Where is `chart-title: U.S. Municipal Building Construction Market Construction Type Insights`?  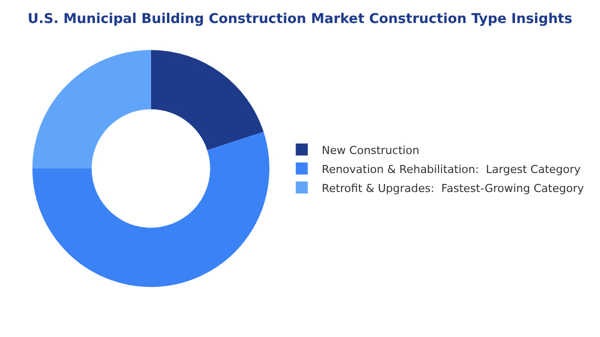
chart-title: U.S. Municipal Building Construction Market Construction Type Insights is located at coordinates (300, 18).